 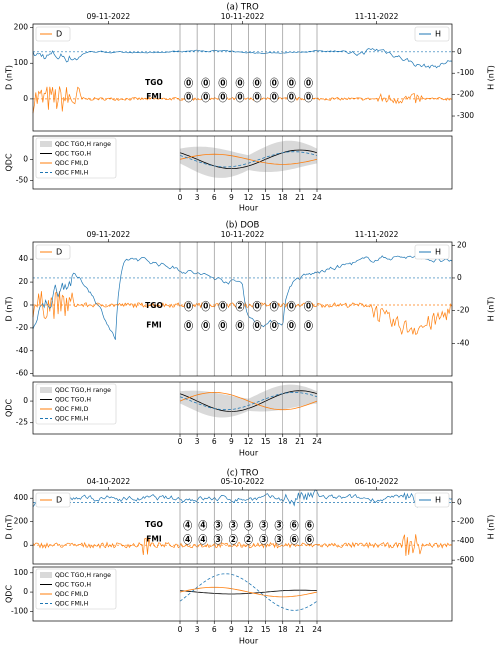 I want to click on qdc-legend-label: QDC TGO,H range, so click(x=83, y=575).